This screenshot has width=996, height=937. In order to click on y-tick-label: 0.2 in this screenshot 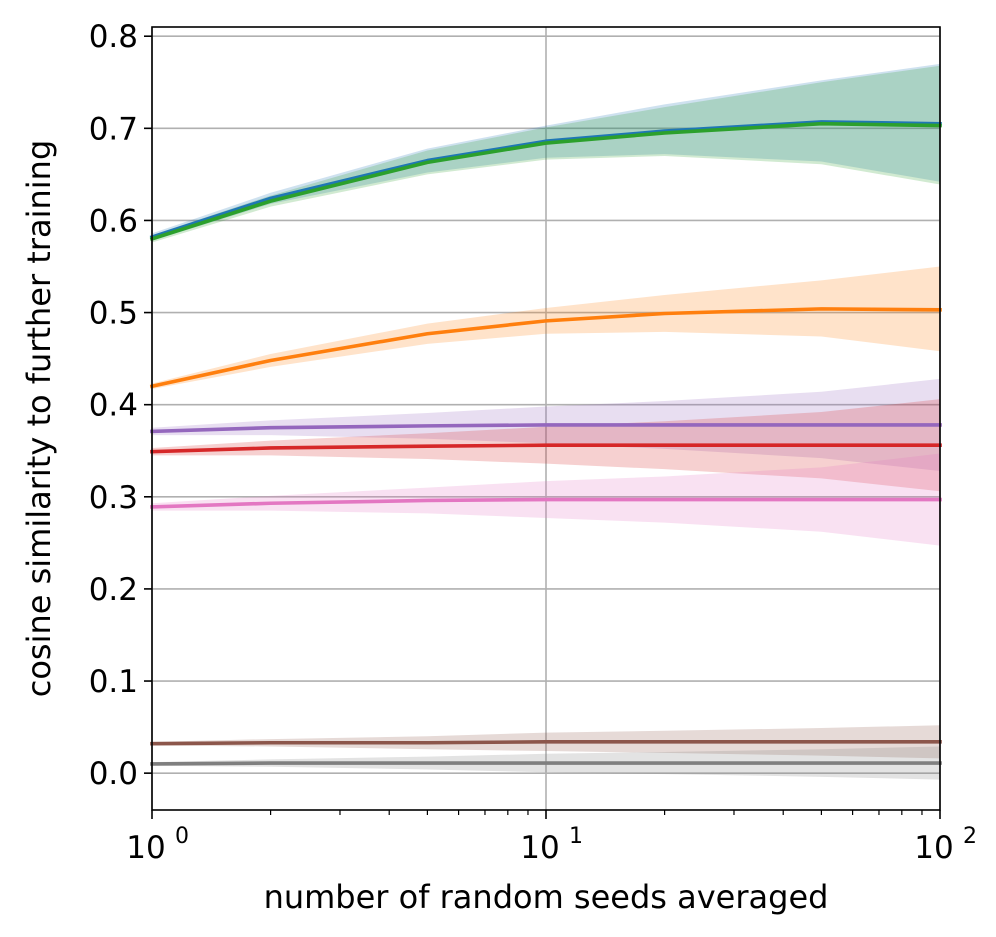, I will do `click(113, 590)`.